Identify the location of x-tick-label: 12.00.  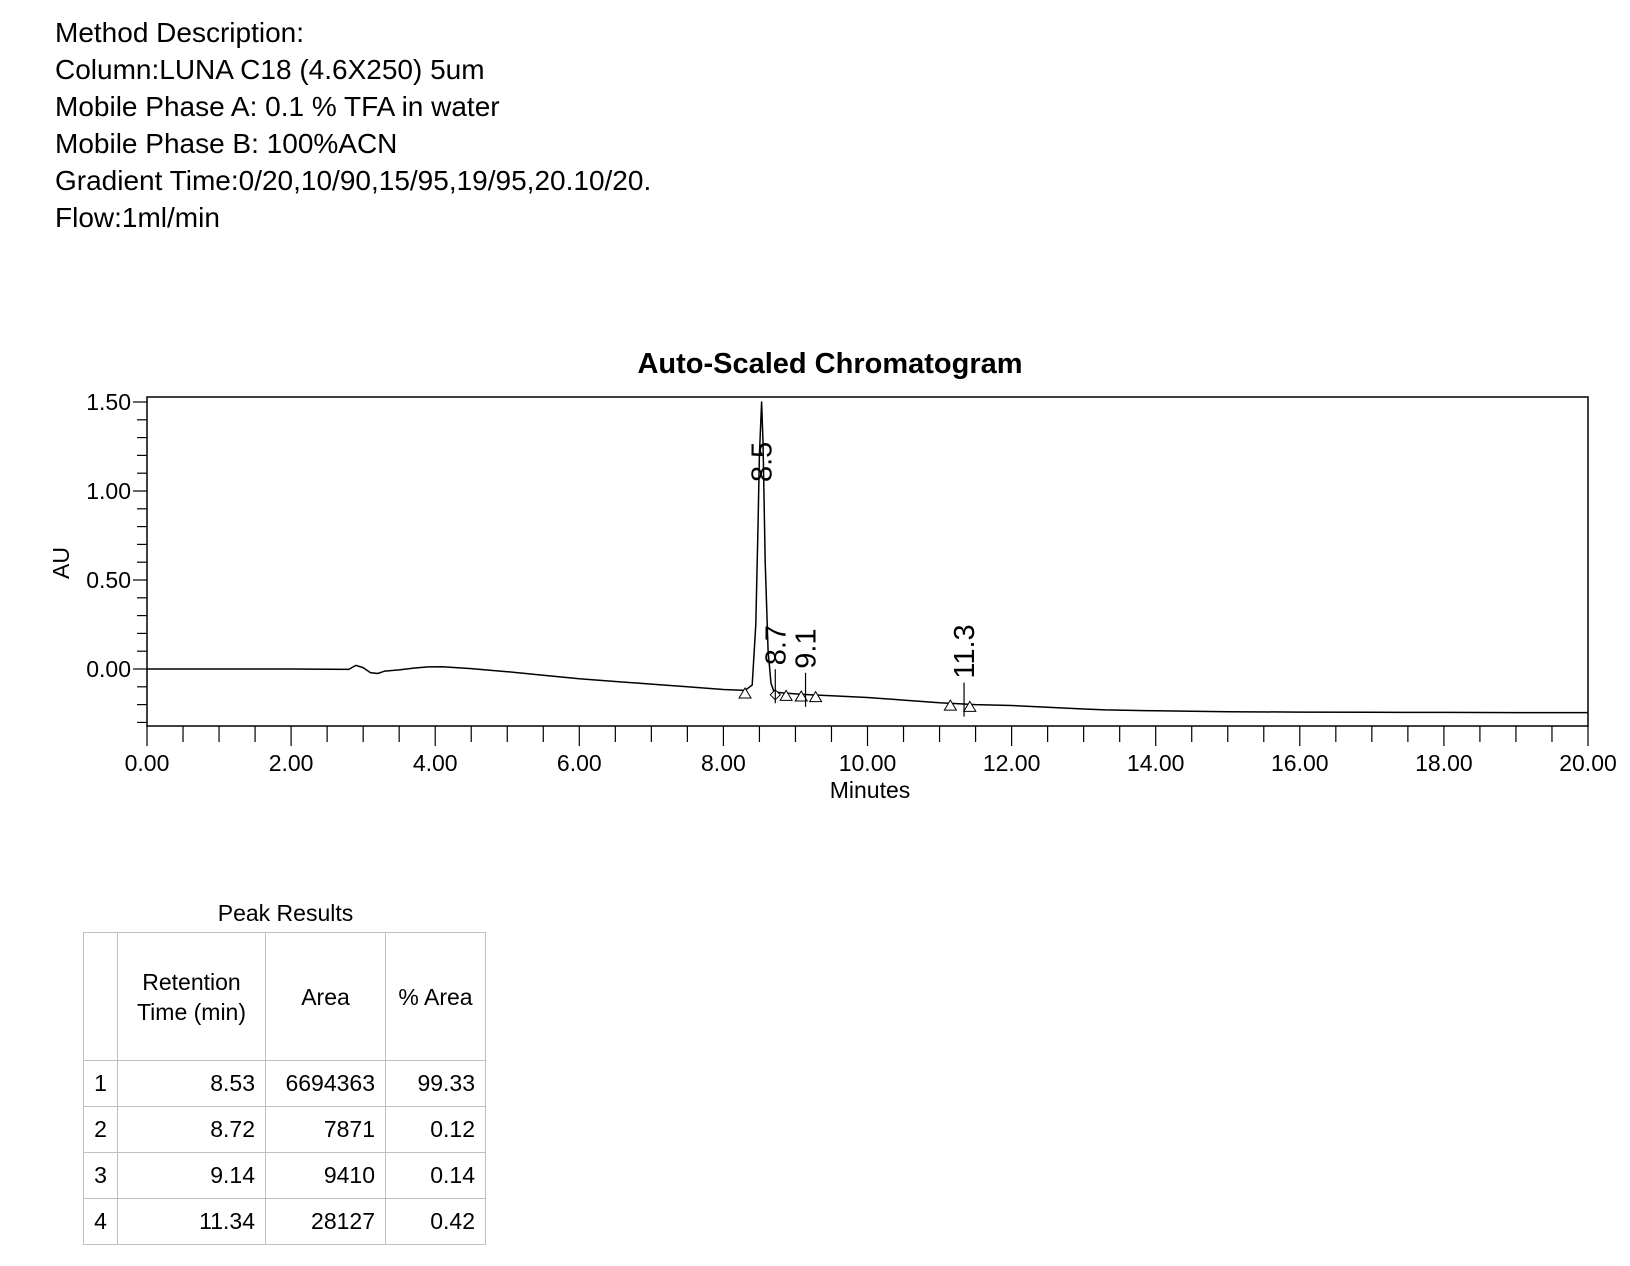
(1012, 763).